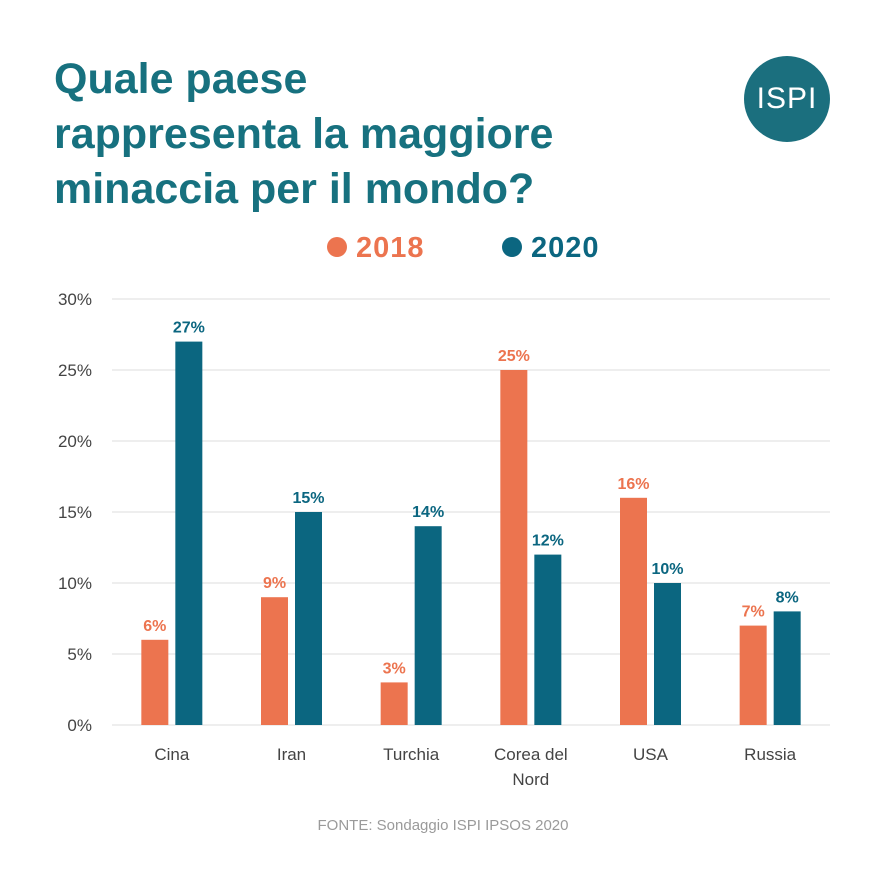 This screenshot has width=886, height=886. Describe the element at coordinates (390, 248) in the screenshot. I see `legend-label-2018: 2018` at that location.